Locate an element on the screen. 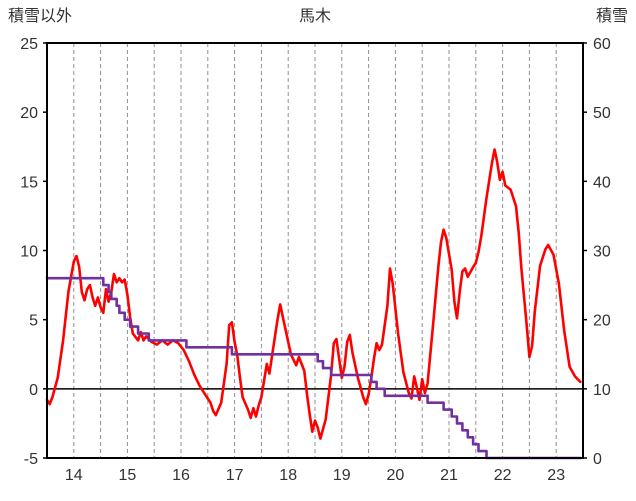 The image size is (636, 501). left-tick-label: 5 is located at coordinates (33, 321).